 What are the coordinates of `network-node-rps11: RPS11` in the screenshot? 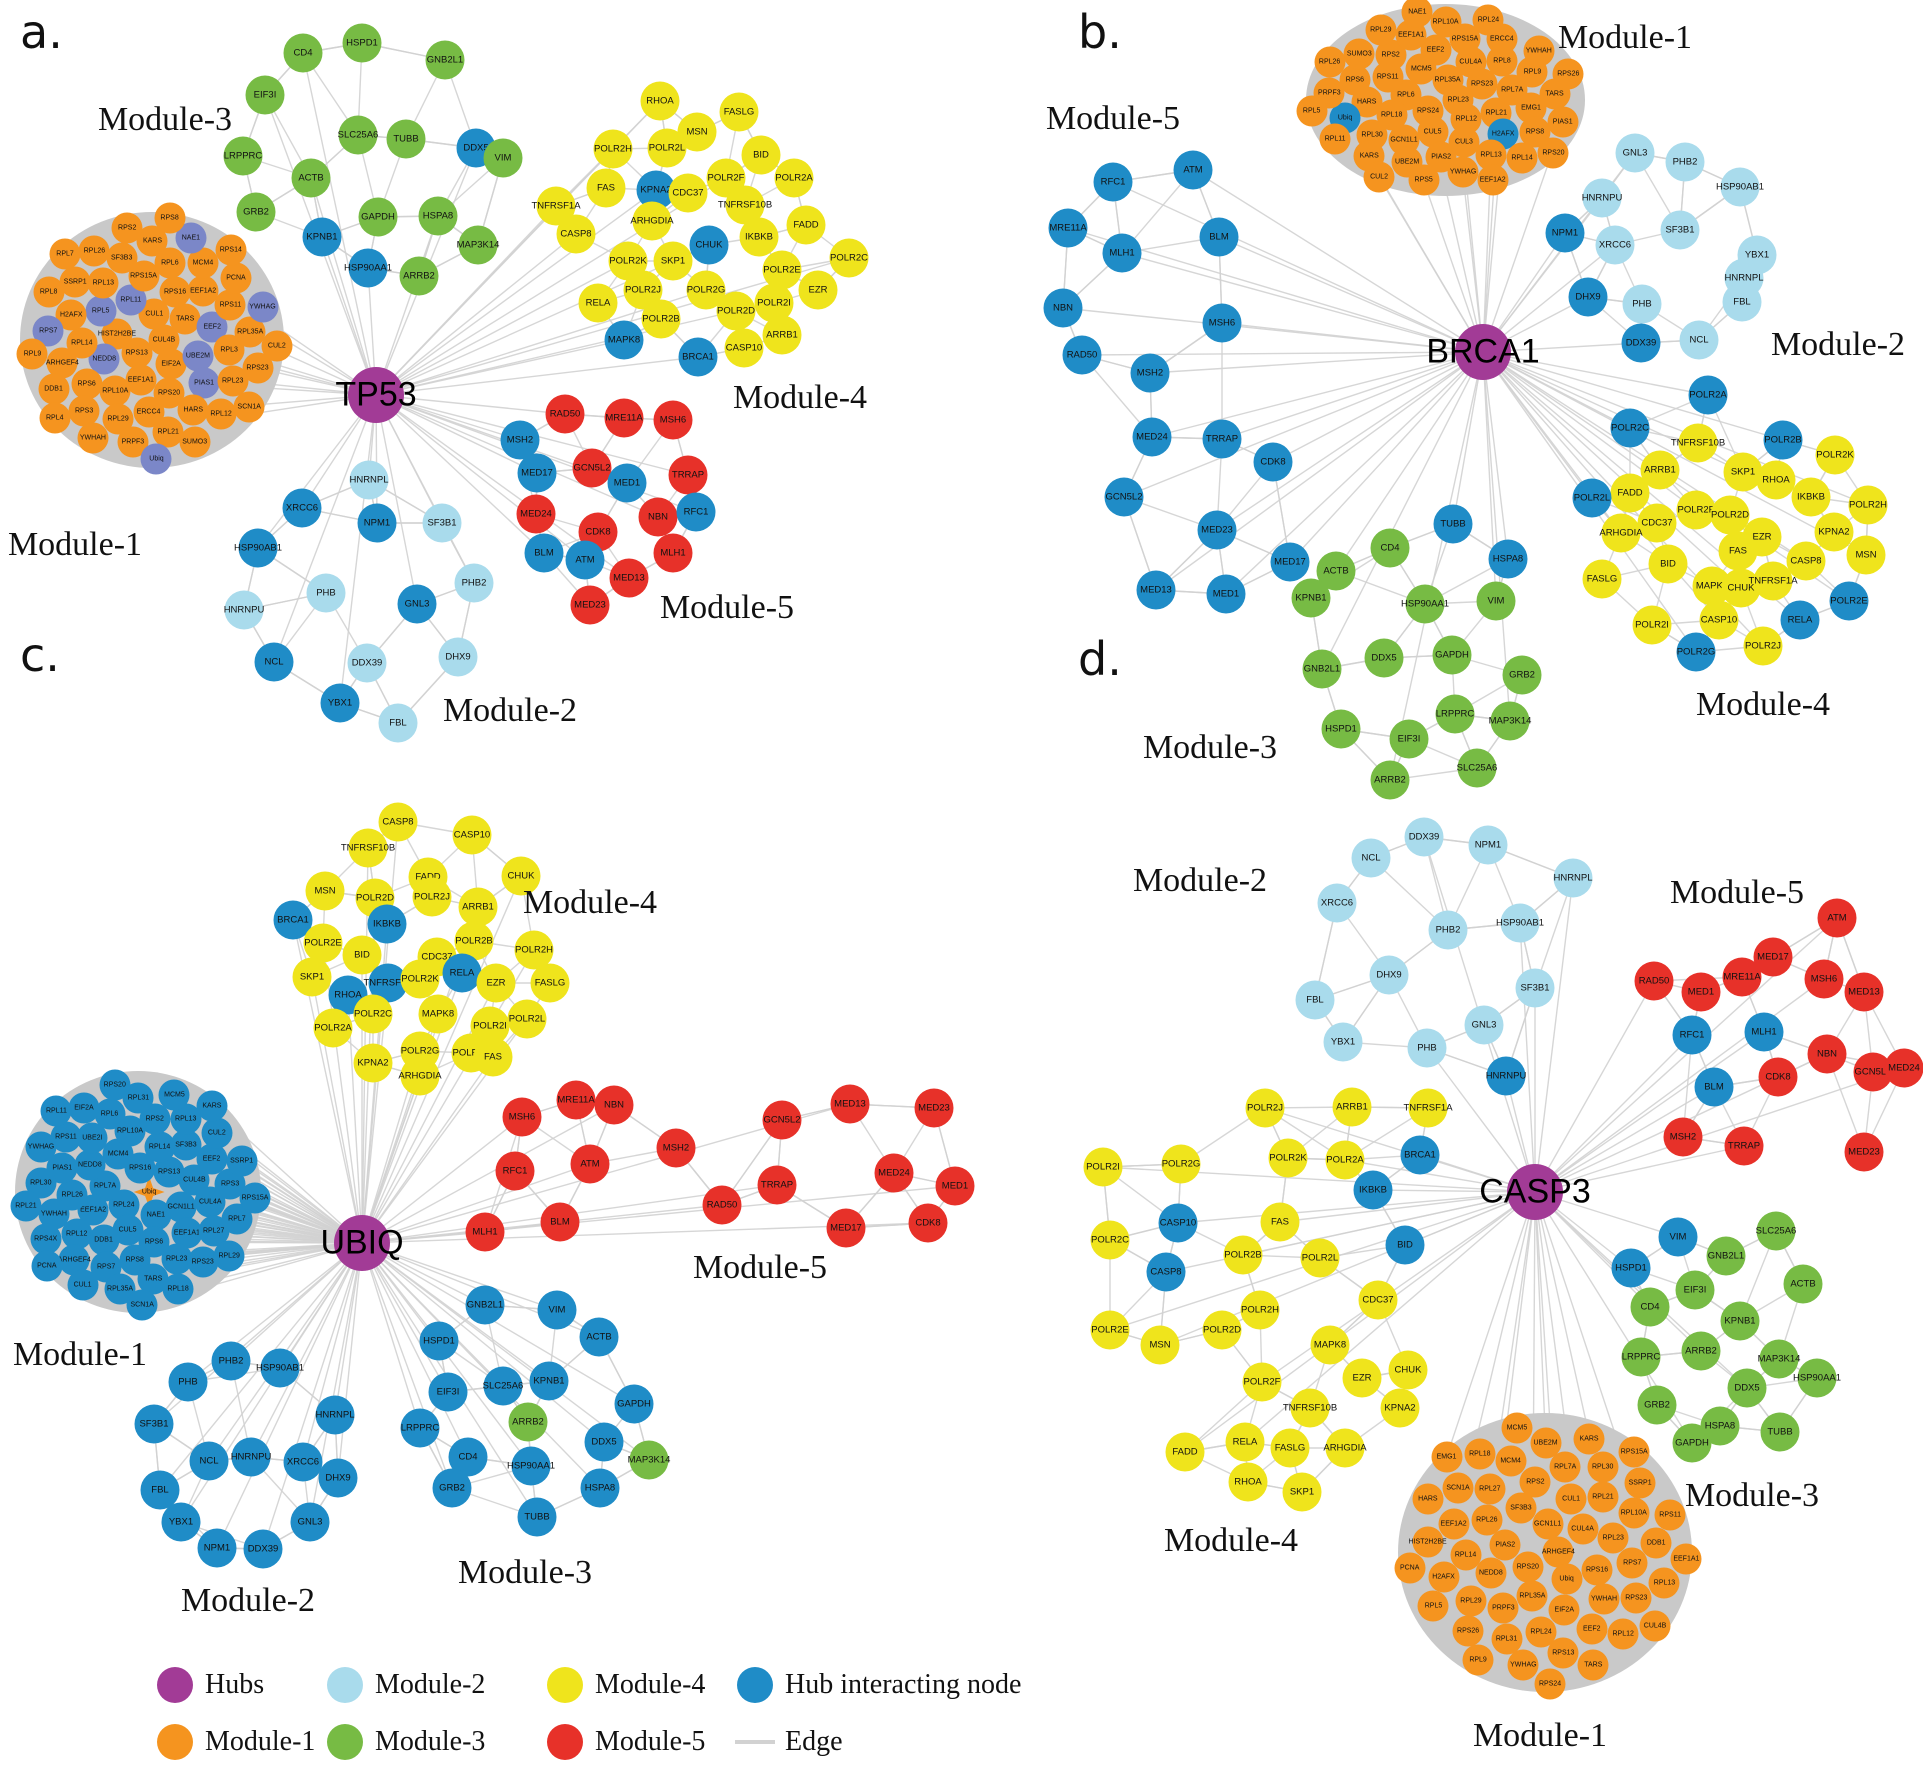 It's located at (1670, 1515).